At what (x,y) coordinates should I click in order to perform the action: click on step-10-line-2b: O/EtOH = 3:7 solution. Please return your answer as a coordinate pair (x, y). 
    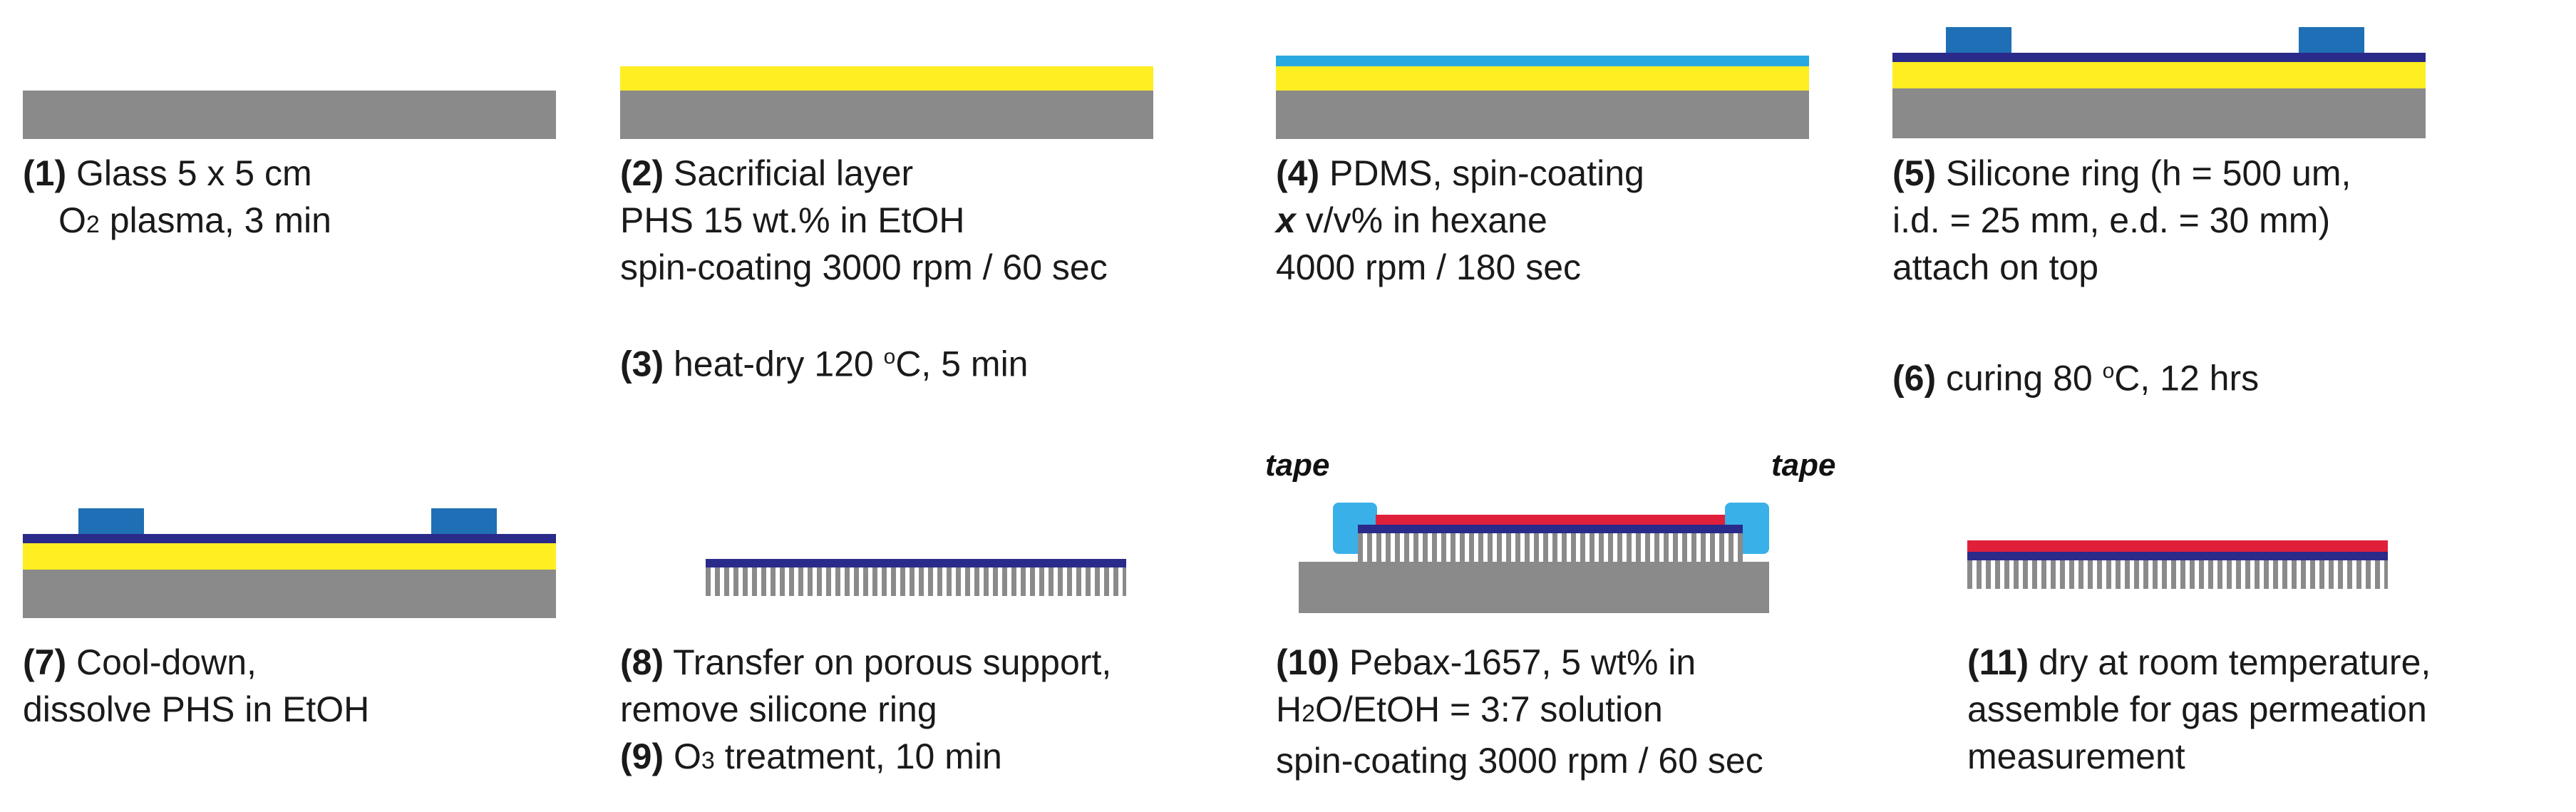
    Looking at the image, I should click on (1489, 709).